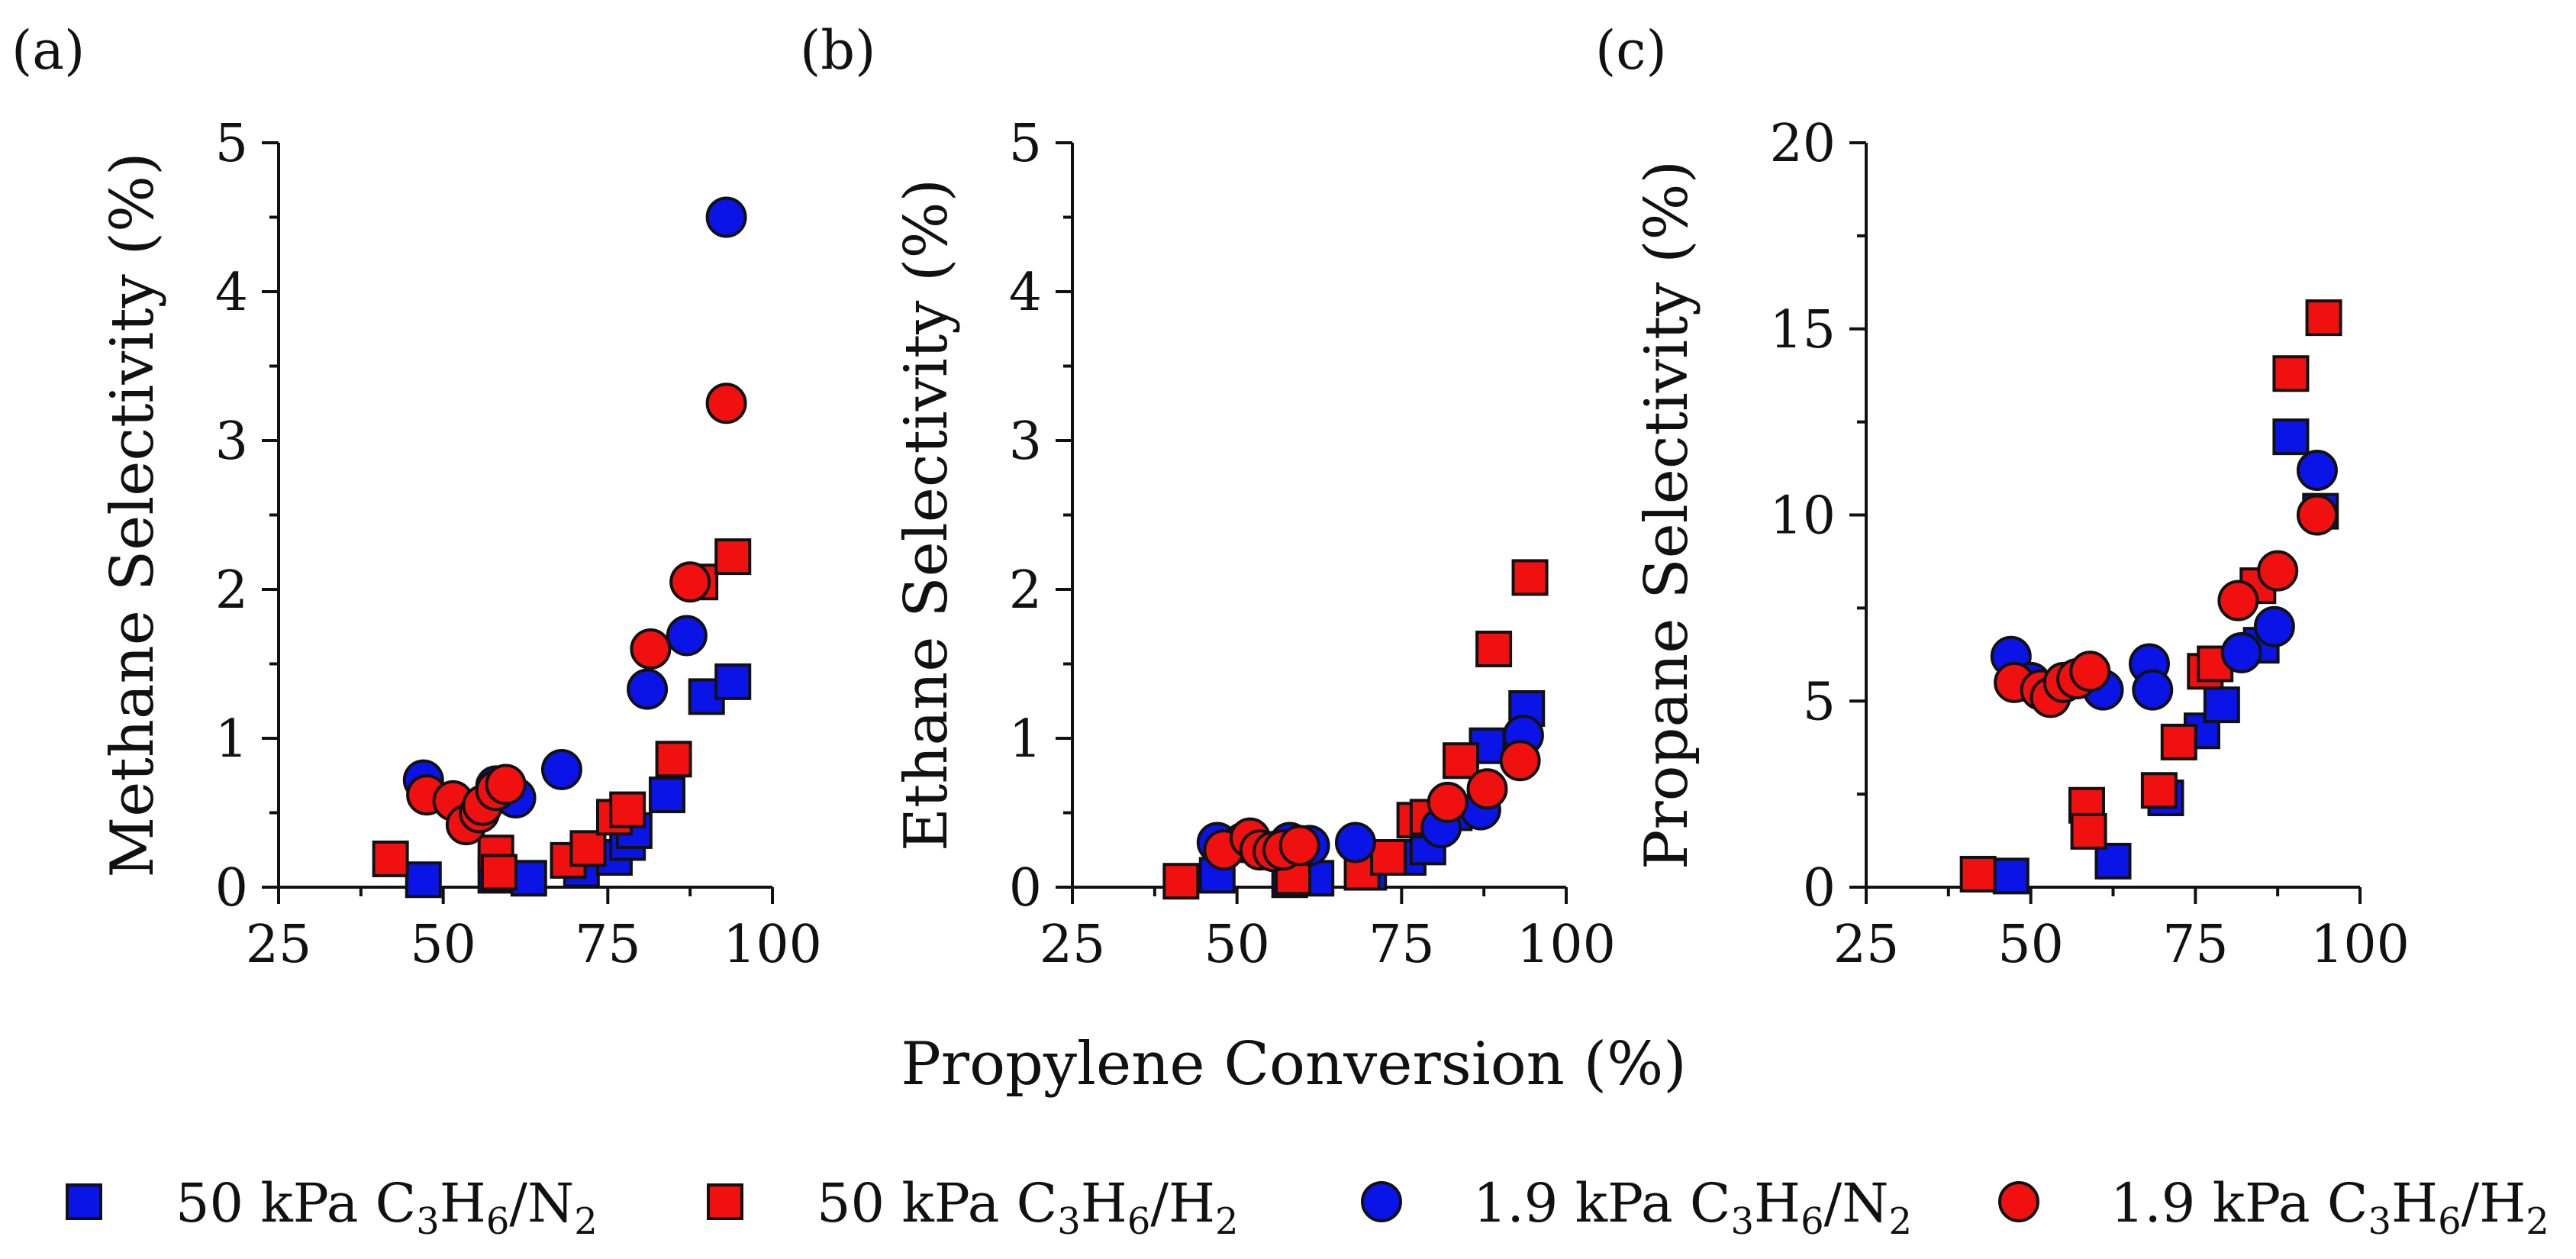 Image resolution: width=2576 pixels, height=1259 pixels. I want to click on legend-entry: 50 kPa C3H6/H2, so click(973, 1207).